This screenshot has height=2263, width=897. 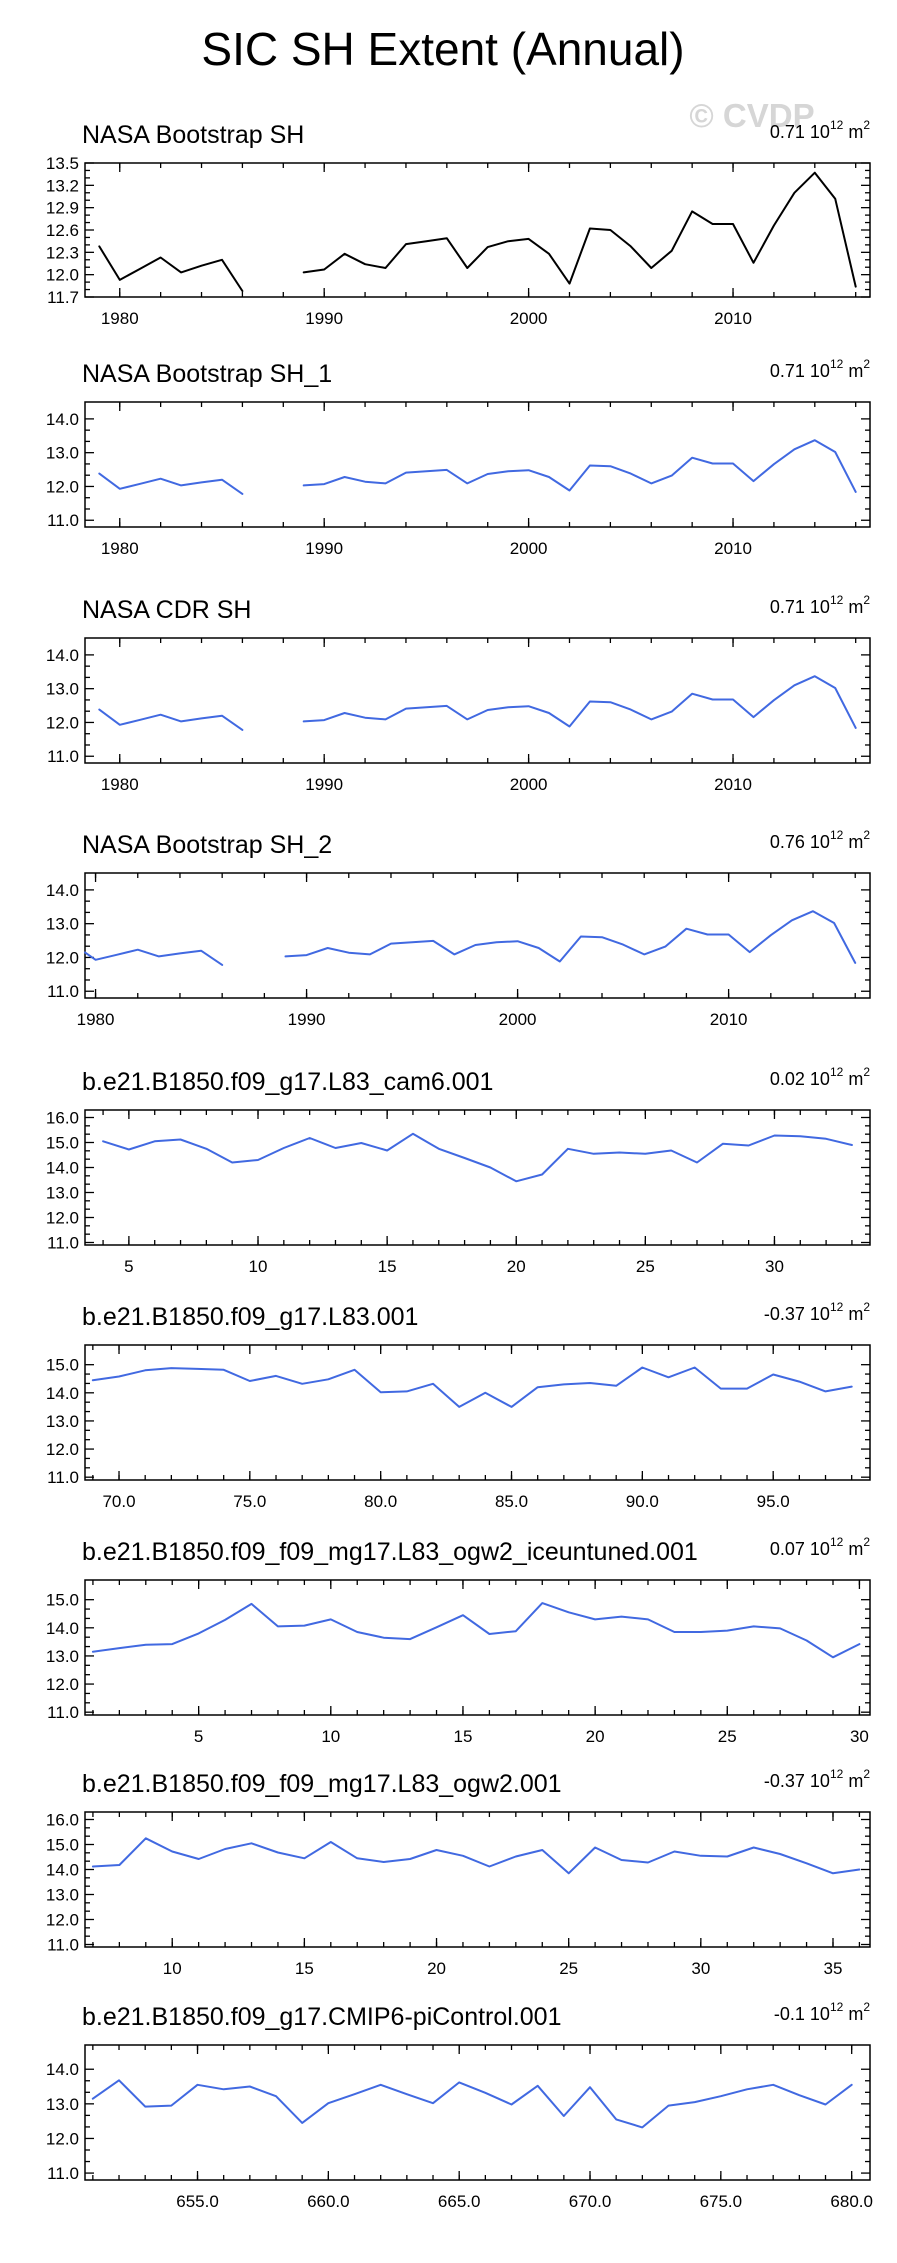 What do you see at coordinates (62, 163) in the screenshot?
I see `y-tick-label: 13.5` at bounding box center [62, 163].